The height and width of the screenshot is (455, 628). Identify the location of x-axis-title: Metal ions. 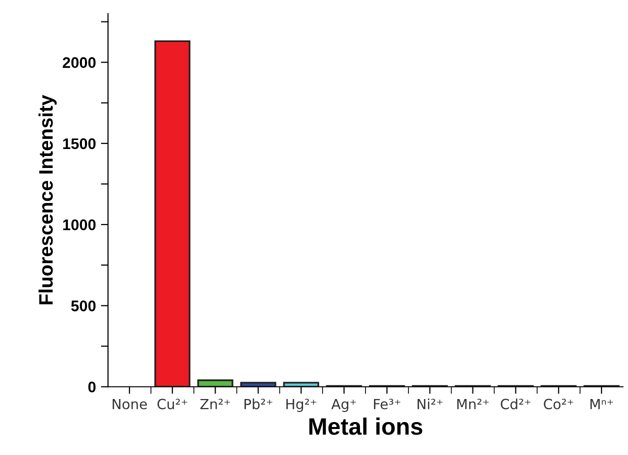
(365, 426).